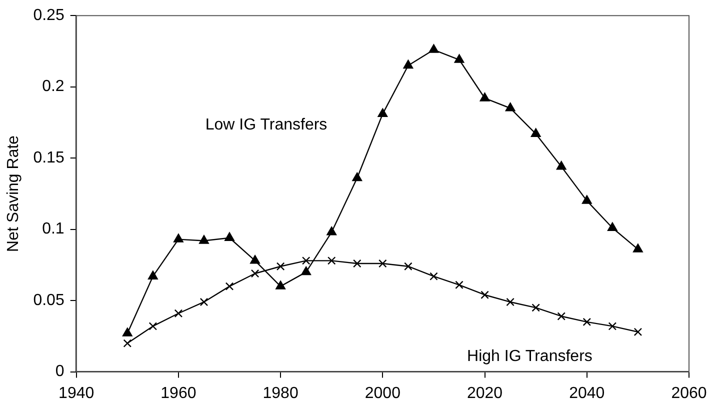 The height and width of the screenshot is (409, 715). I want to click on x-tick-label: 2060, so click(689, 393).